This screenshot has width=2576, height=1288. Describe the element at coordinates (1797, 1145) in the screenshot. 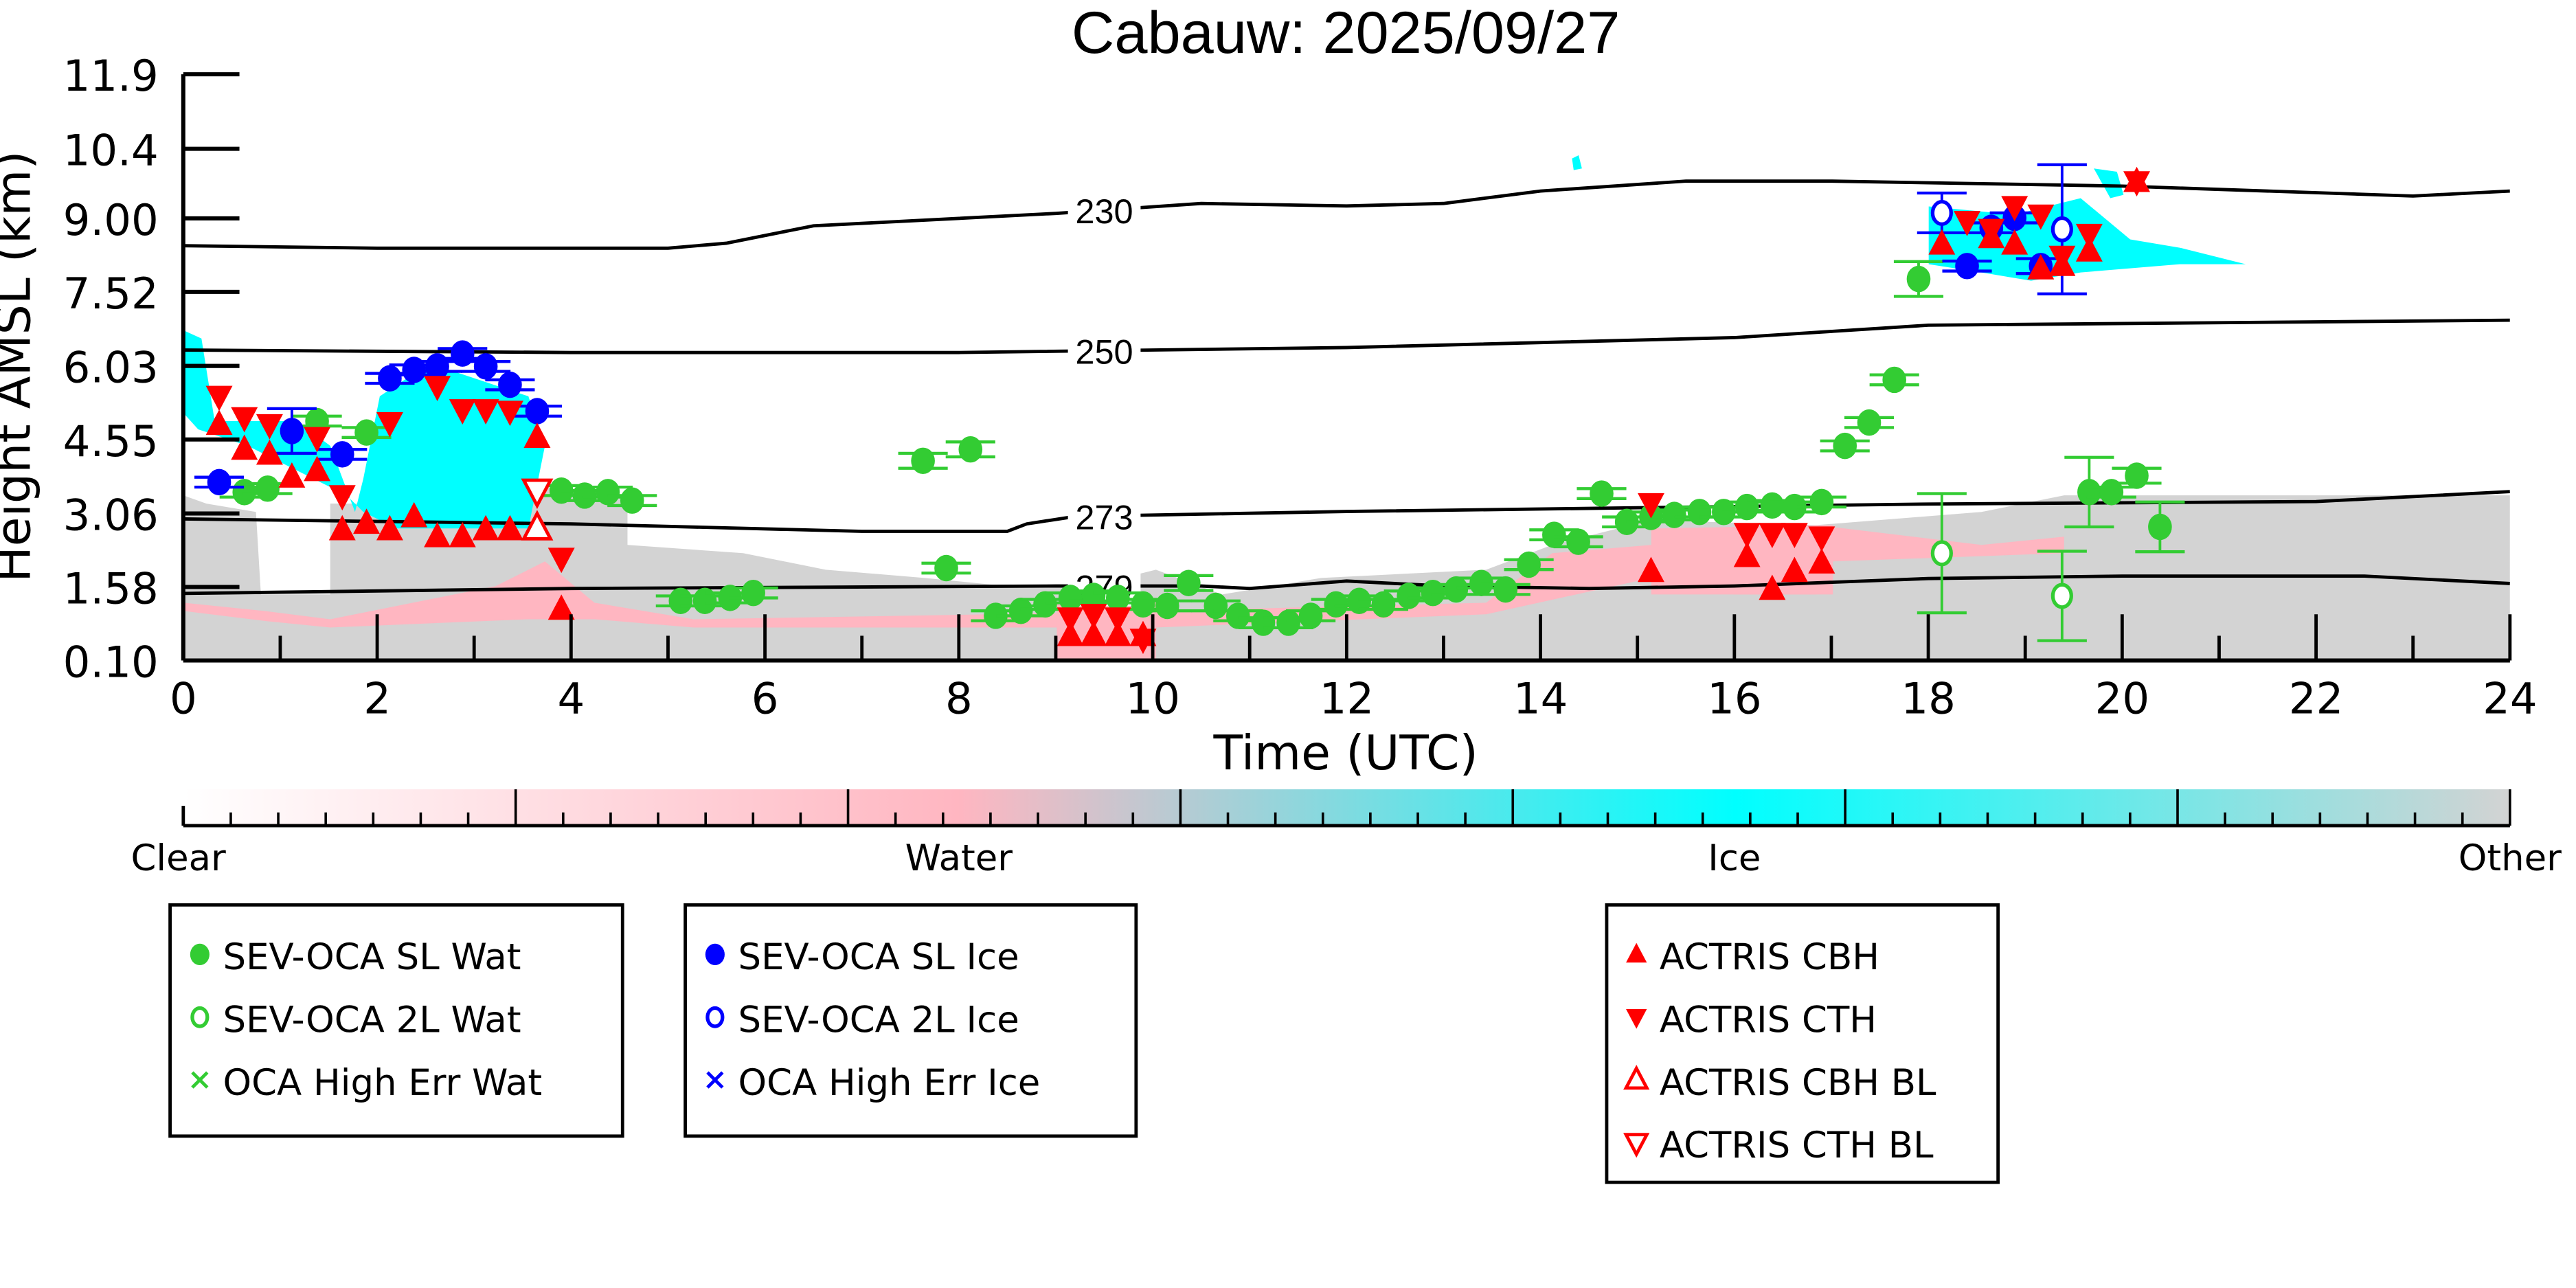

I see `legend-label: ACTRIS CTH BL` at that location.